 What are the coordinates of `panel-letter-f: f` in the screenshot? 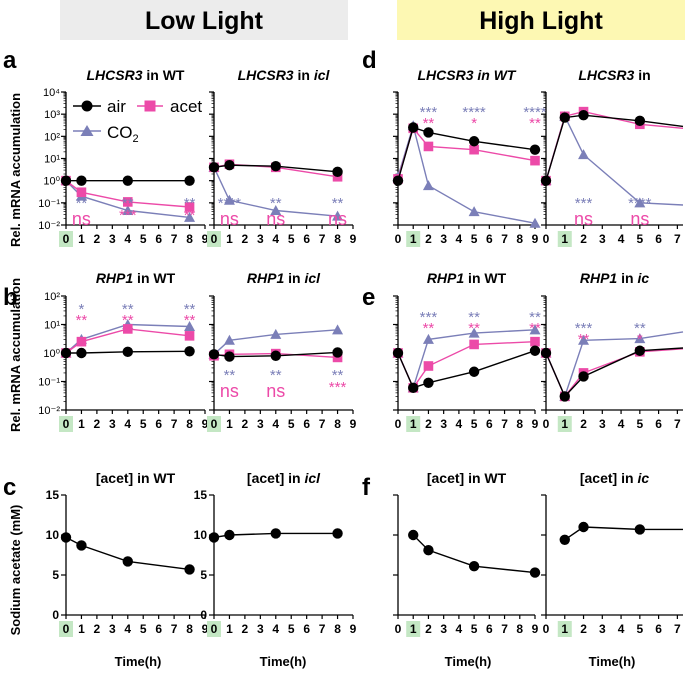 It's located at (366, 487).